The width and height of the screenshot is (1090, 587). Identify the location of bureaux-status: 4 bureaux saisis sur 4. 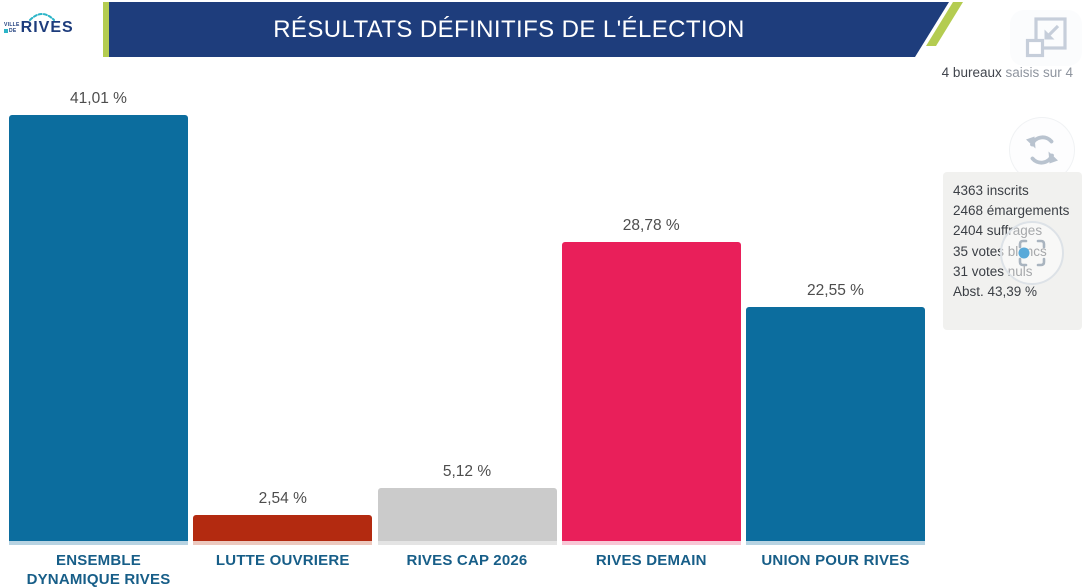
(1007, 72).